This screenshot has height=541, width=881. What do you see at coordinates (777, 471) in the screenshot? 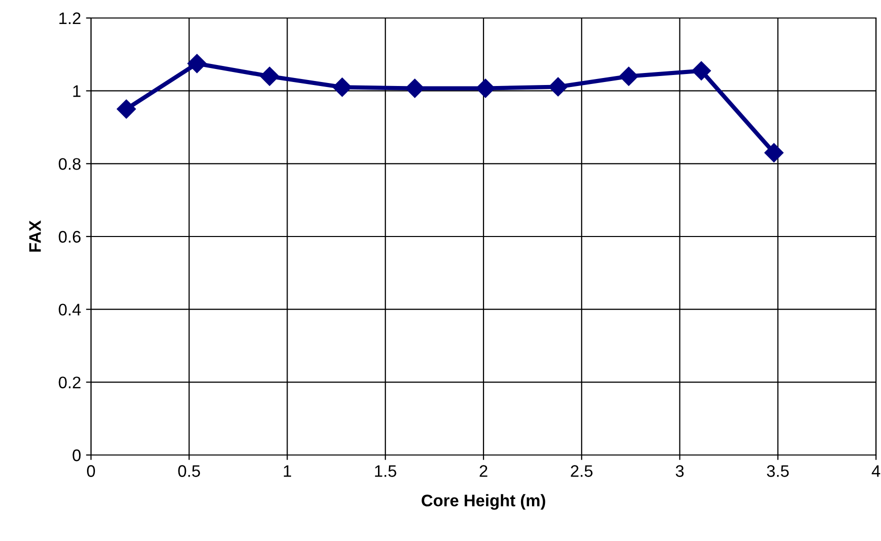
I see `x-tick-label: 3.5` at bounding box center [777, 471].